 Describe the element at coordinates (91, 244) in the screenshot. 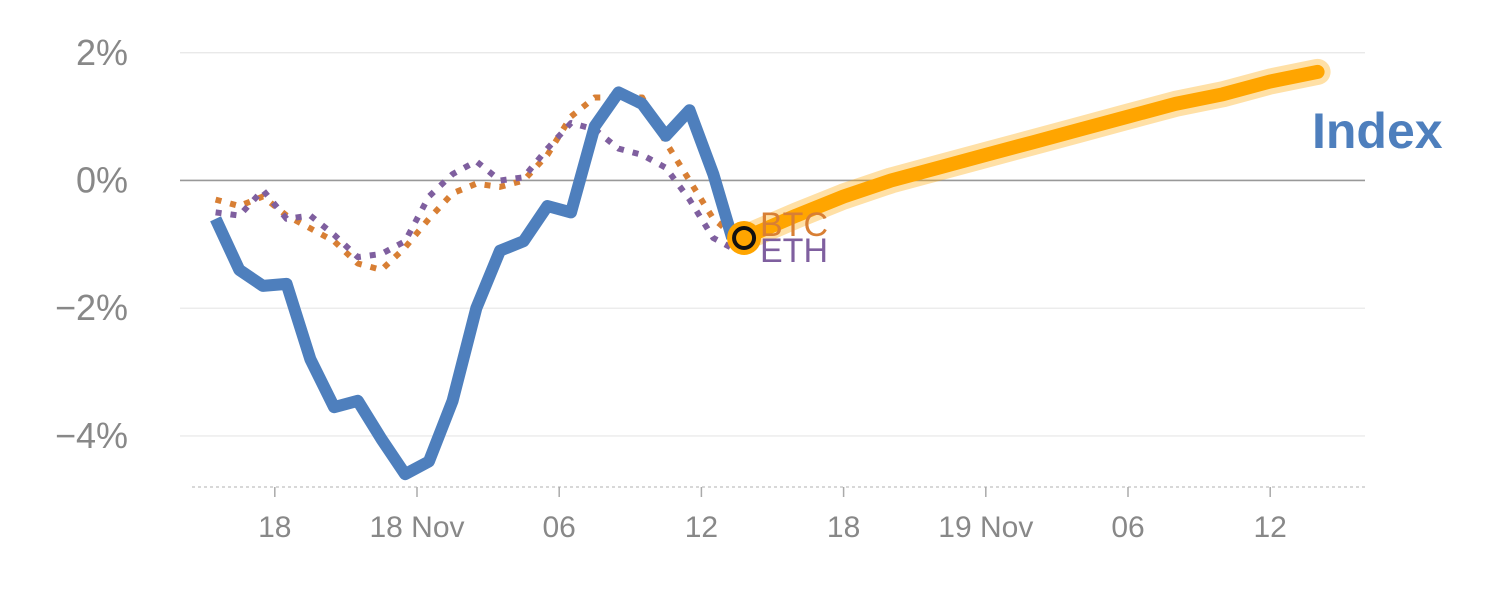

I see `y-axis: 2% 0% −2% −4%` at that location.